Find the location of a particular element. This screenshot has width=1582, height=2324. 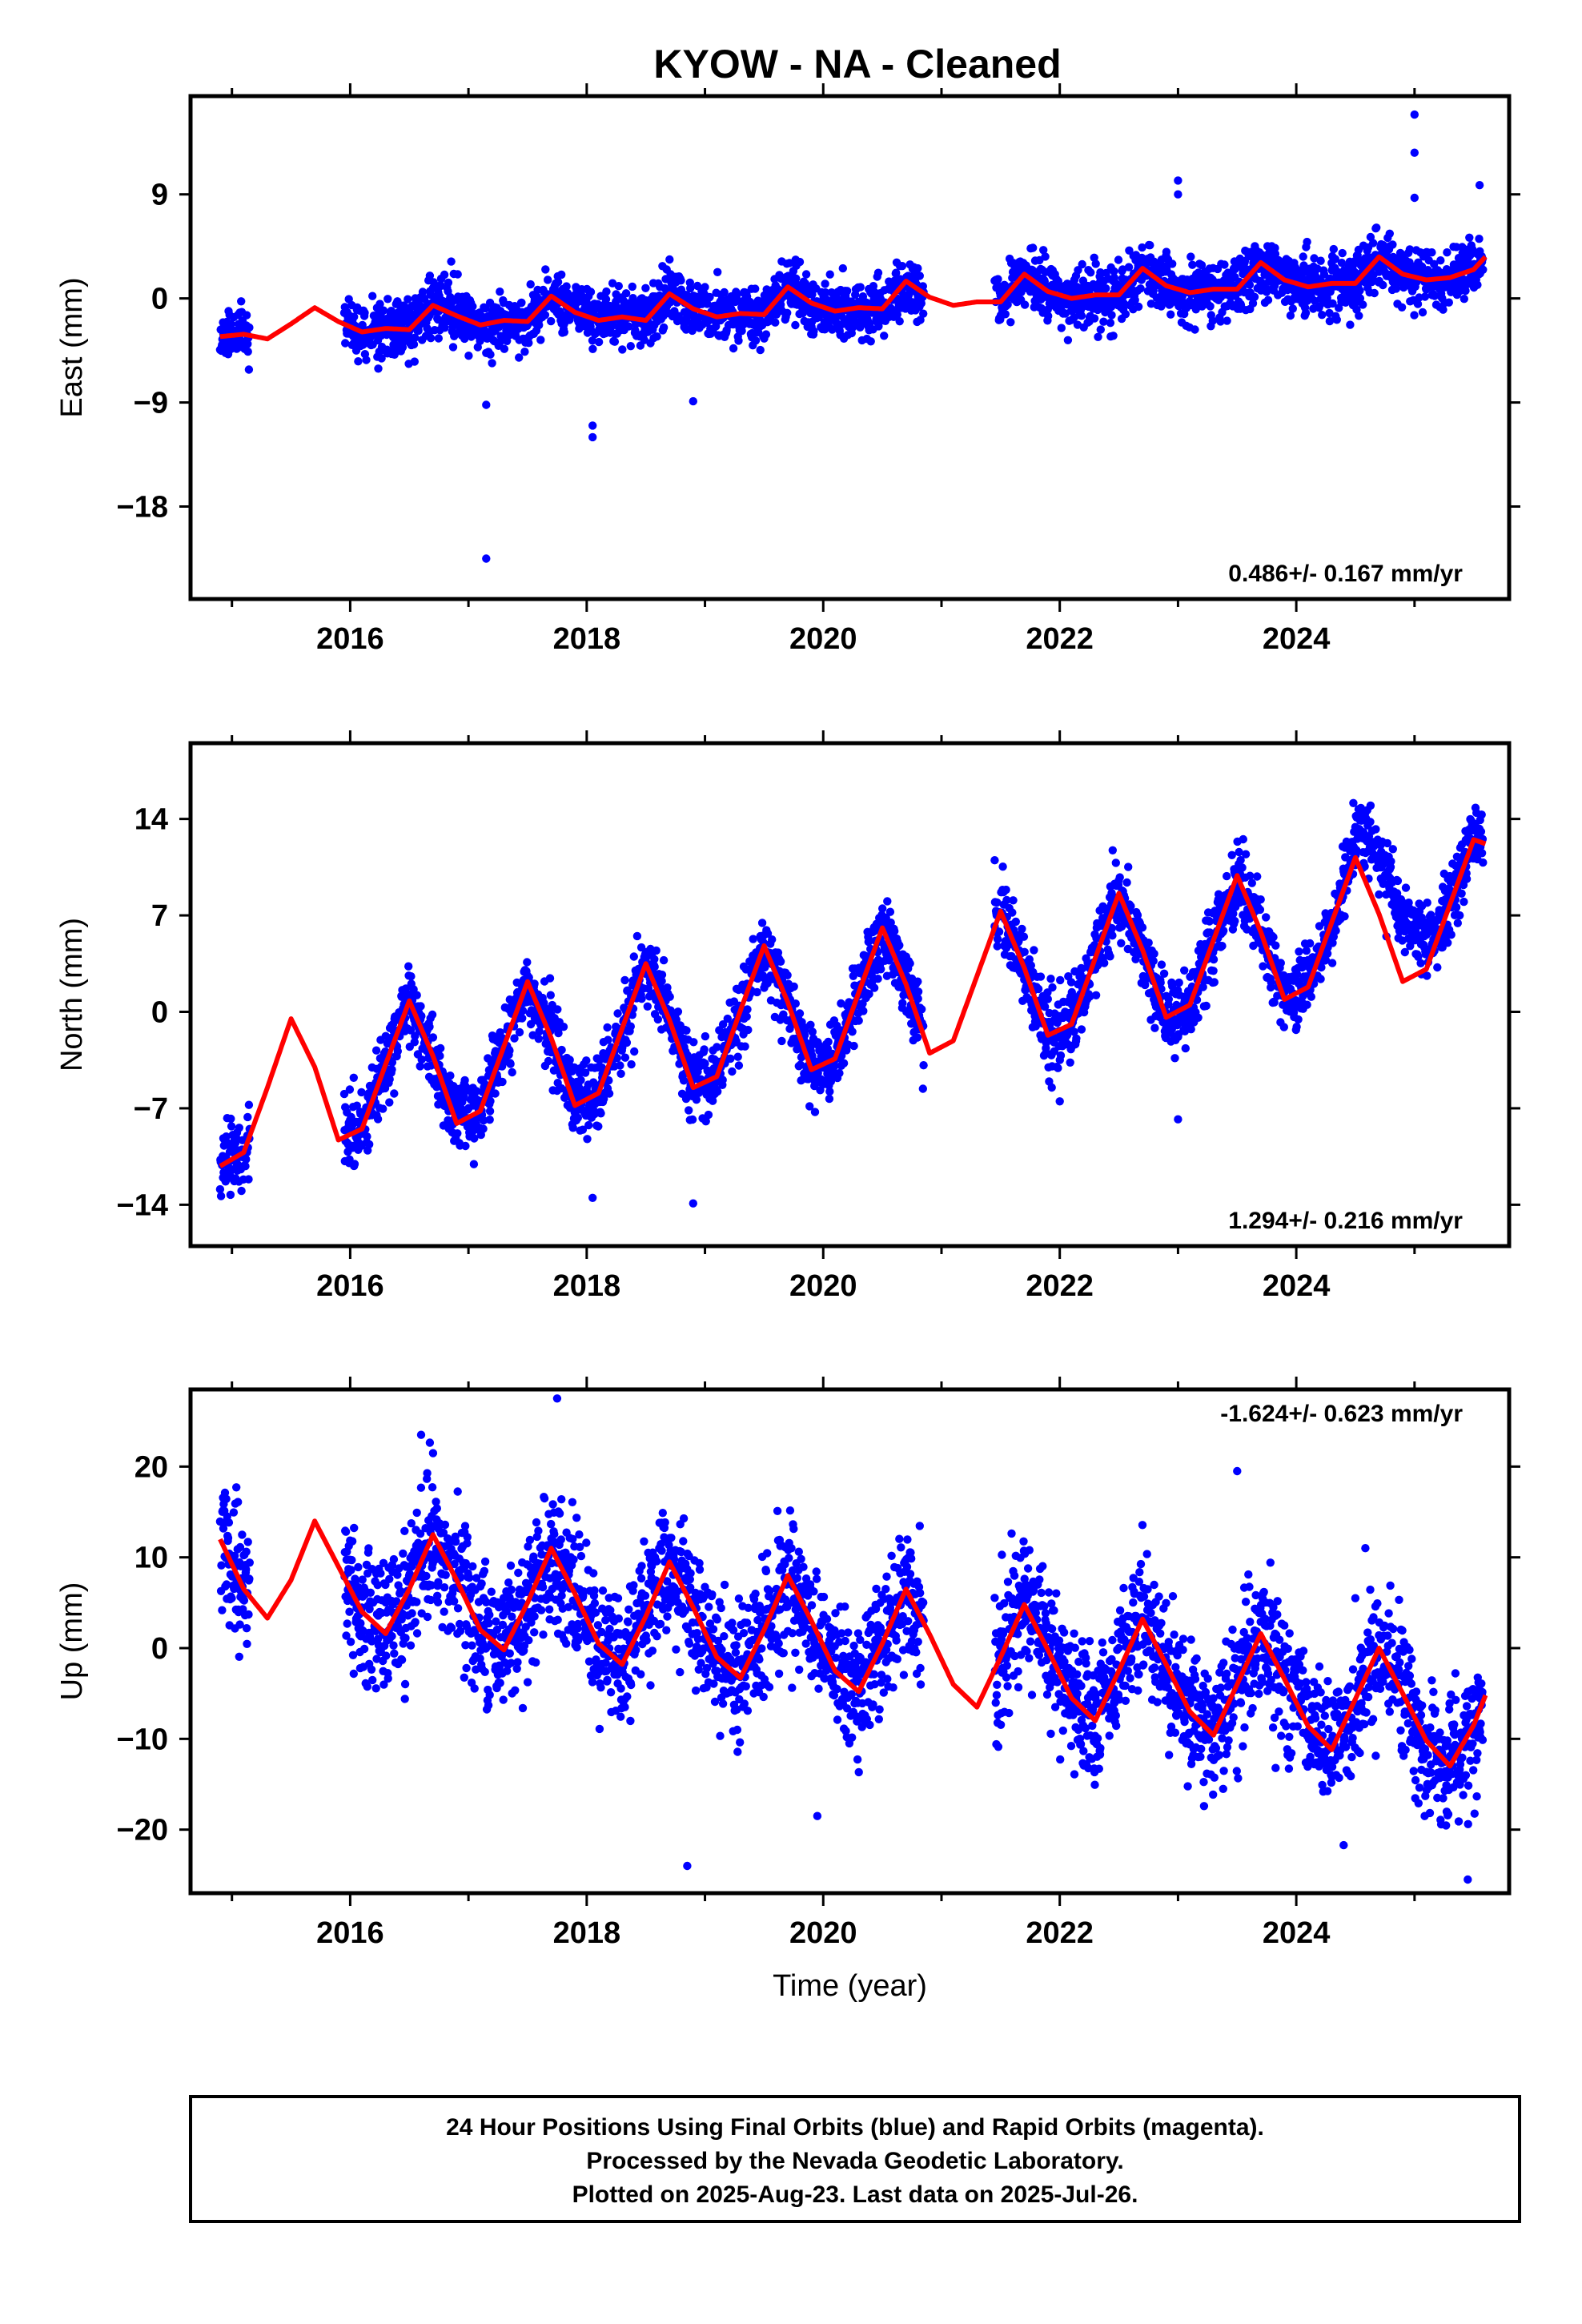

x-tick-label: 2024 is located at coordinates (1297, 639).